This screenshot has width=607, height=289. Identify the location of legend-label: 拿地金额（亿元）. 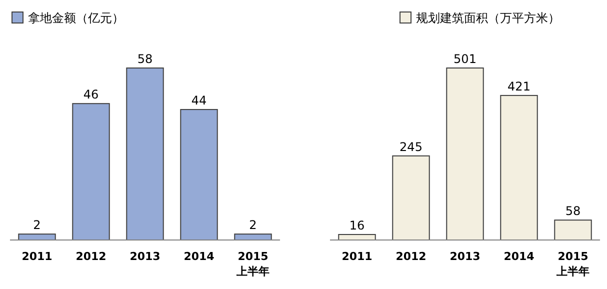
(76, 18).